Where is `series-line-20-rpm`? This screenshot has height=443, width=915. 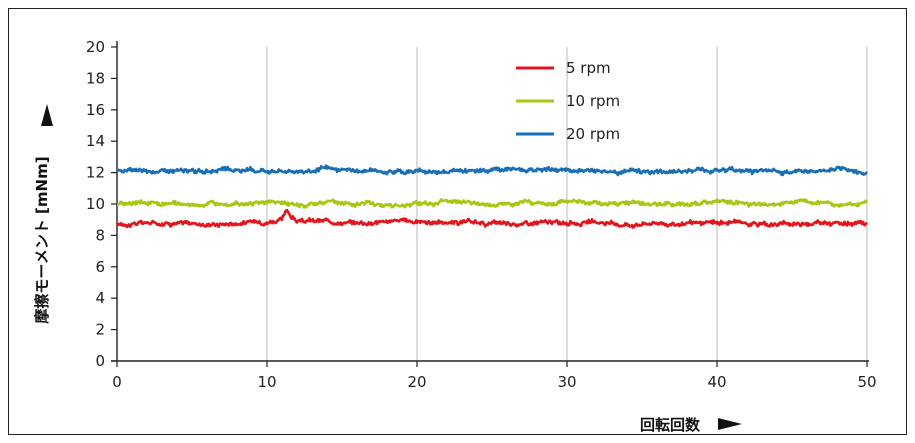
series-line-20-rpm is located at coordinates (492, 170).